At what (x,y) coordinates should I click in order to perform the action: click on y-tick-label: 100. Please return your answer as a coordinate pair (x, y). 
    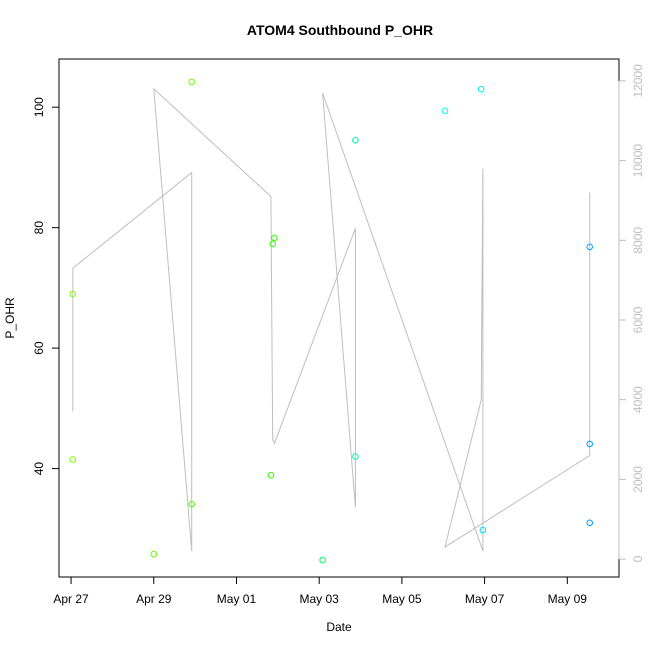
    Looking at the image, I should click on (39, 107).